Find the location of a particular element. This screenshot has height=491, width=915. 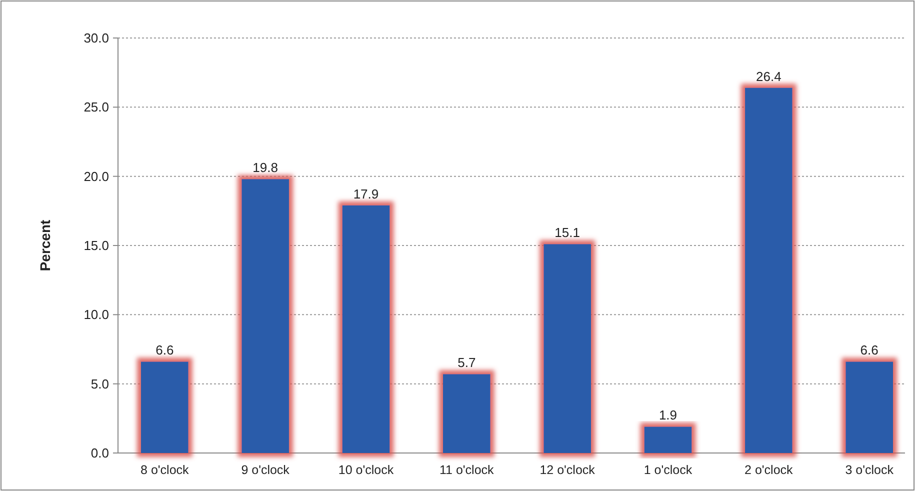

y-tick-label: 0.0 is located at coordinates (99, 453).